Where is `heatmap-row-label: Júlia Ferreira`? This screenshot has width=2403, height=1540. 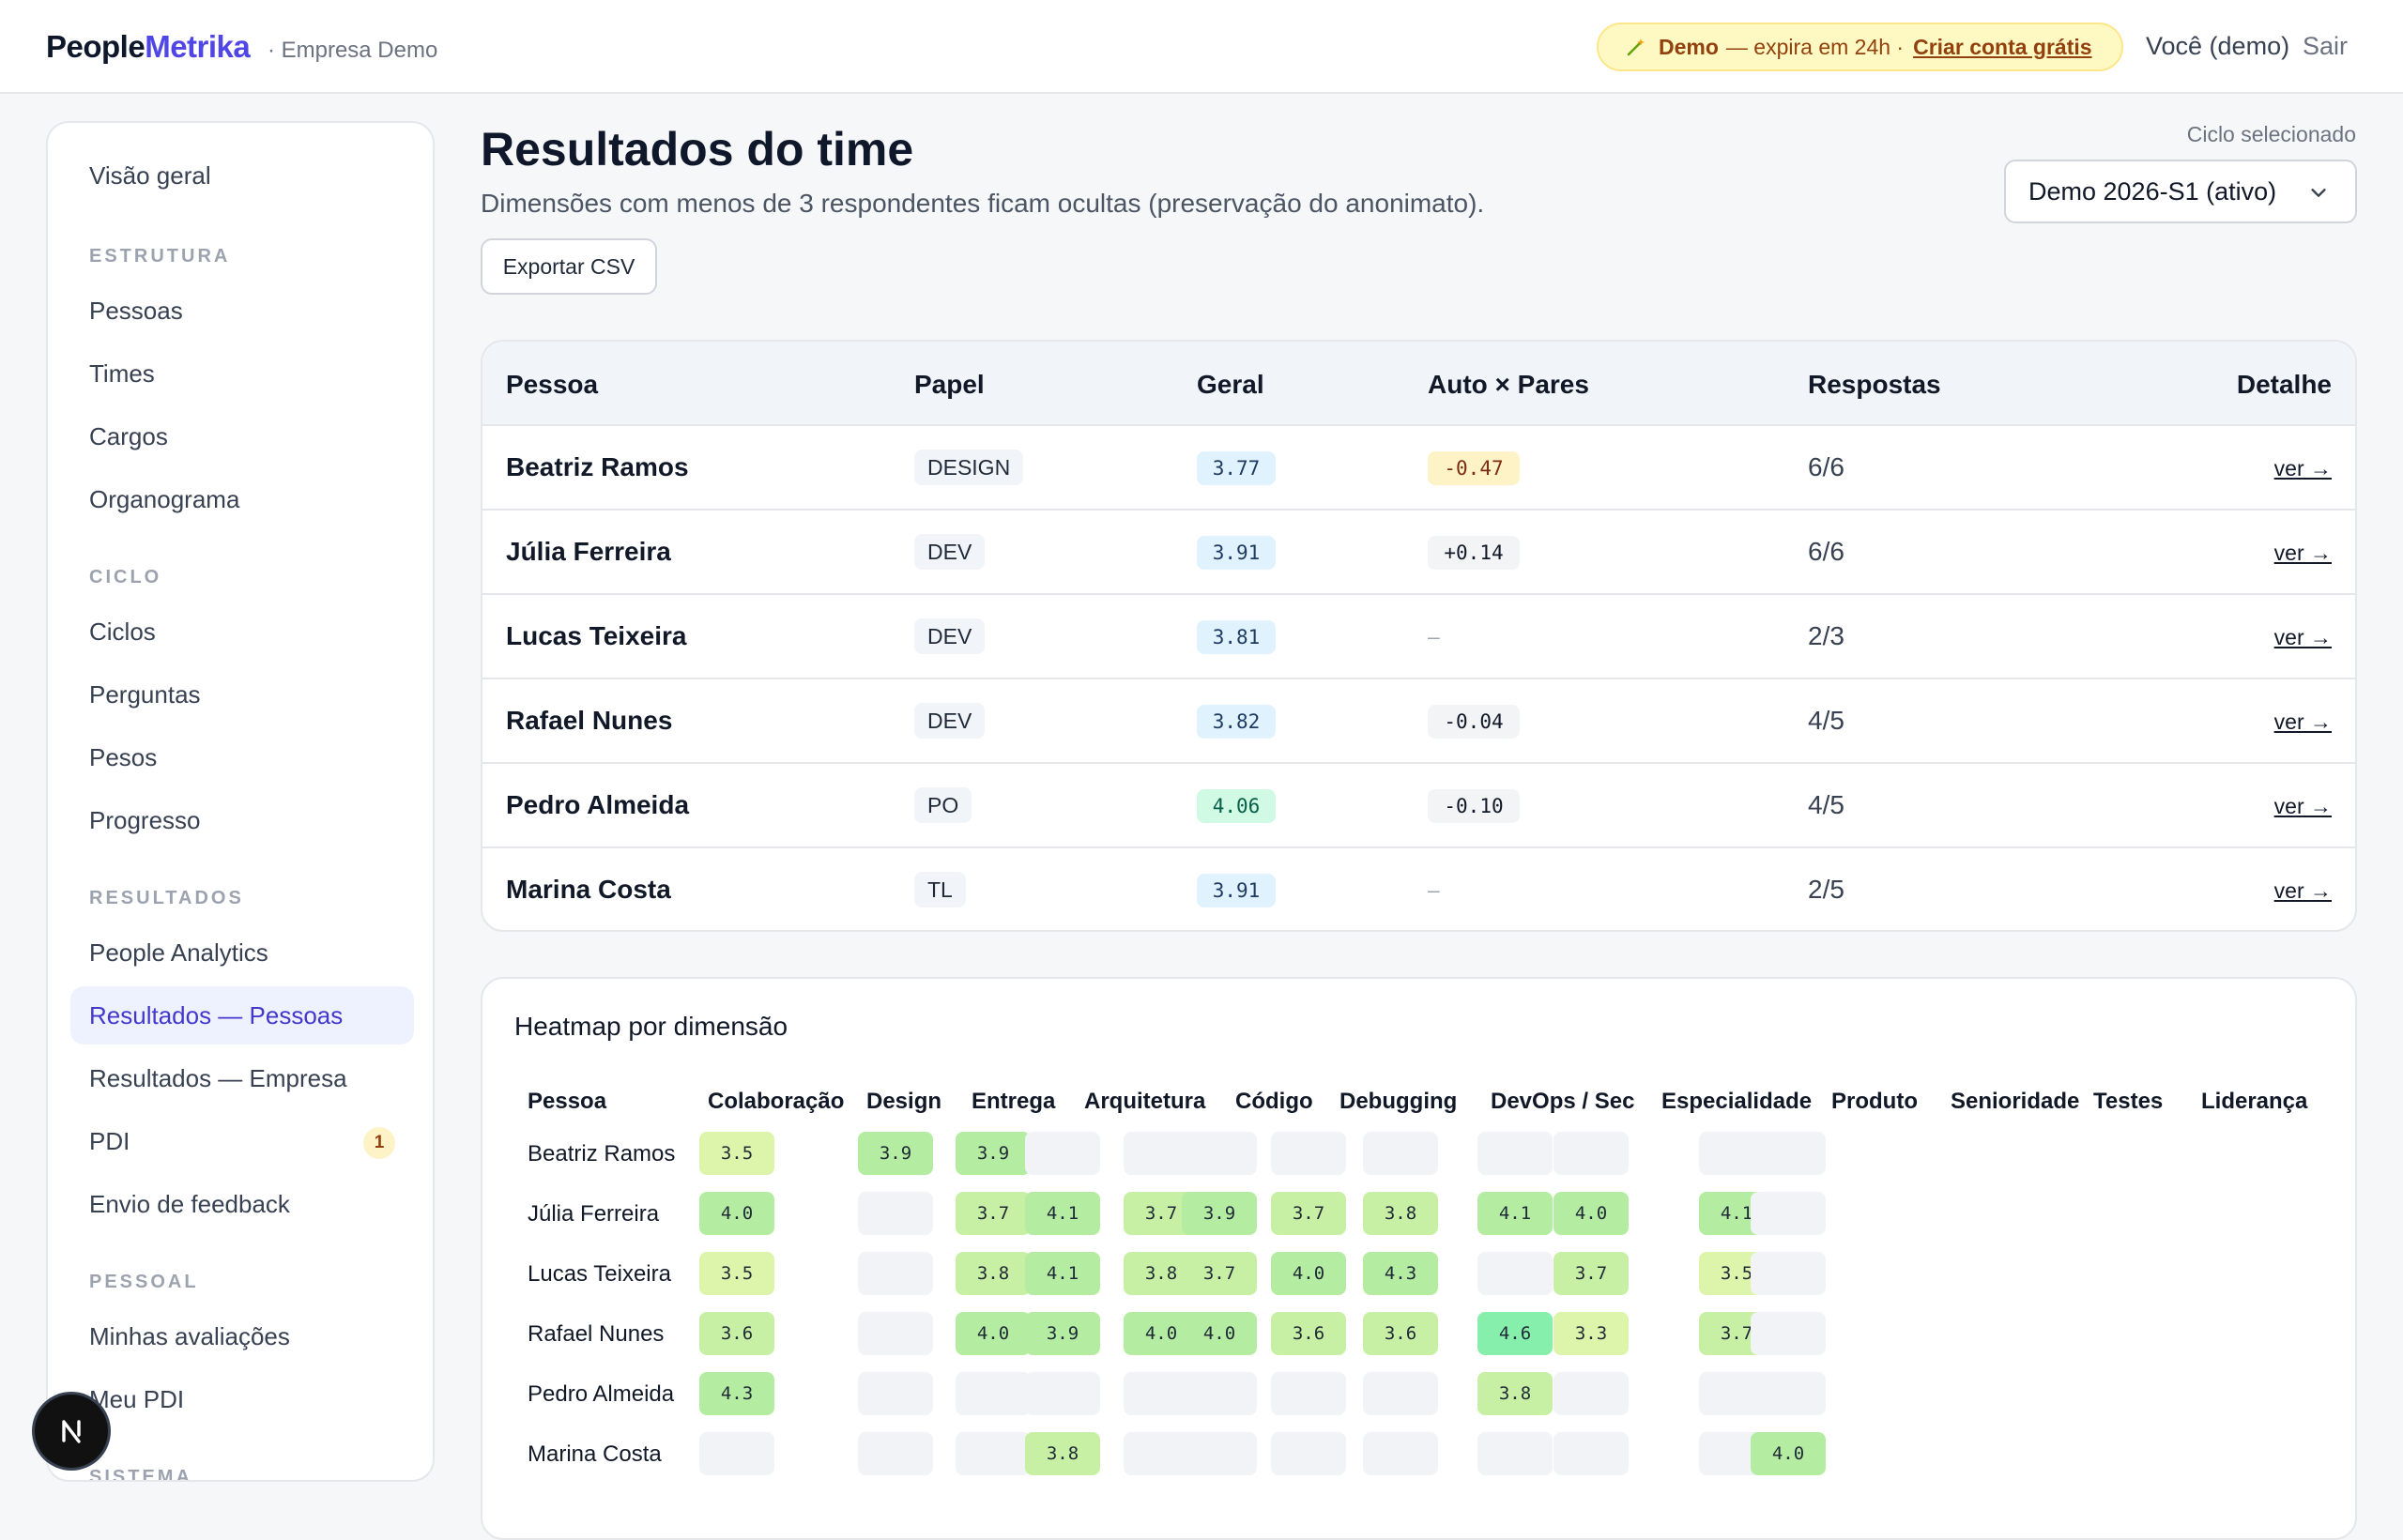 heatmap-row-label: Júlia Ferreira is located at coordinates (594, 1214).